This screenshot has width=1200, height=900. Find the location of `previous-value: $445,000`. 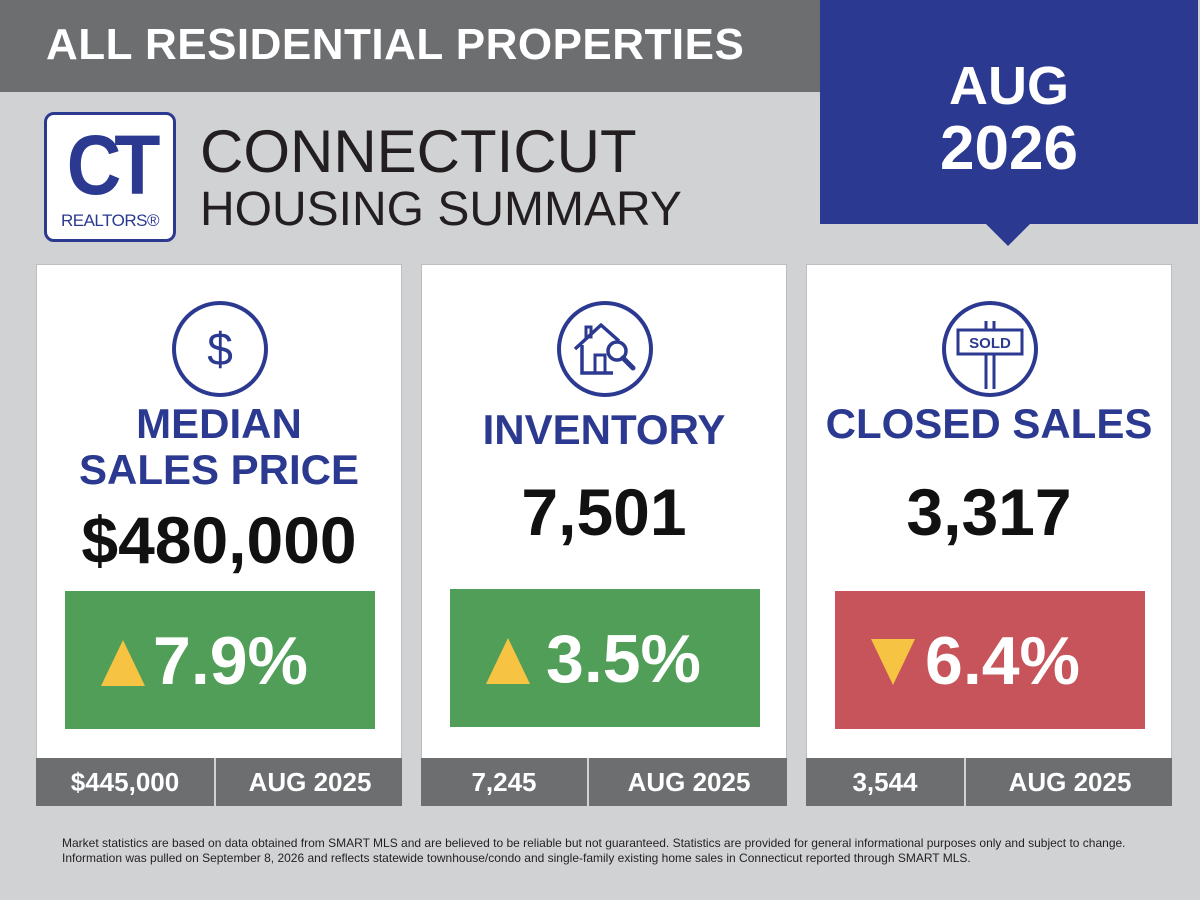

previous-value: $445,000 is located at coordinates (126, 782).